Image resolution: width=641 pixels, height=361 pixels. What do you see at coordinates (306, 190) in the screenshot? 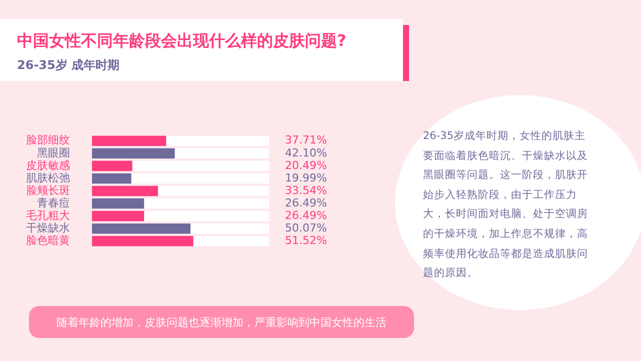
I see `data-label: 33.54%` at bounding box center [306, 190].